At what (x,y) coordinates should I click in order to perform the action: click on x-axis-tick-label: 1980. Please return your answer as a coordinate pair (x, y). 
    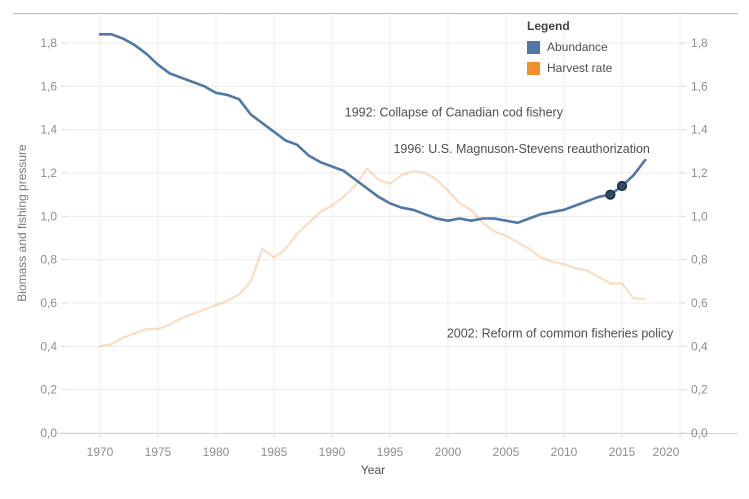
    Looking at the image, I should click on (216, 452).